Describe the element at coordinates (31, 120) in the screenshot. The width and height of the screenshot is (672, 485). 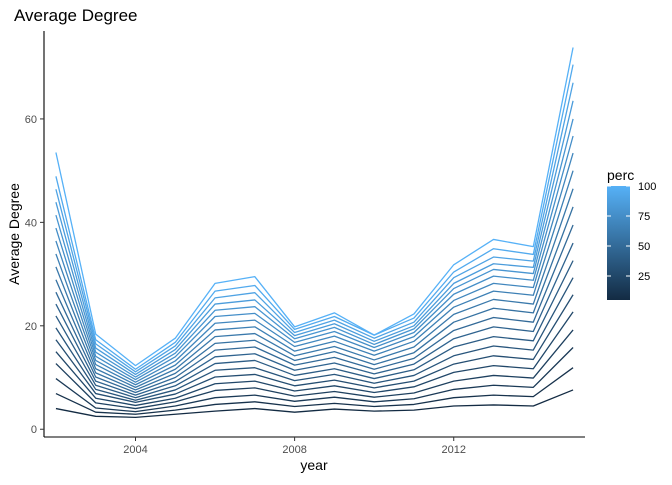
I see `y-tick-label: 60` at that location.